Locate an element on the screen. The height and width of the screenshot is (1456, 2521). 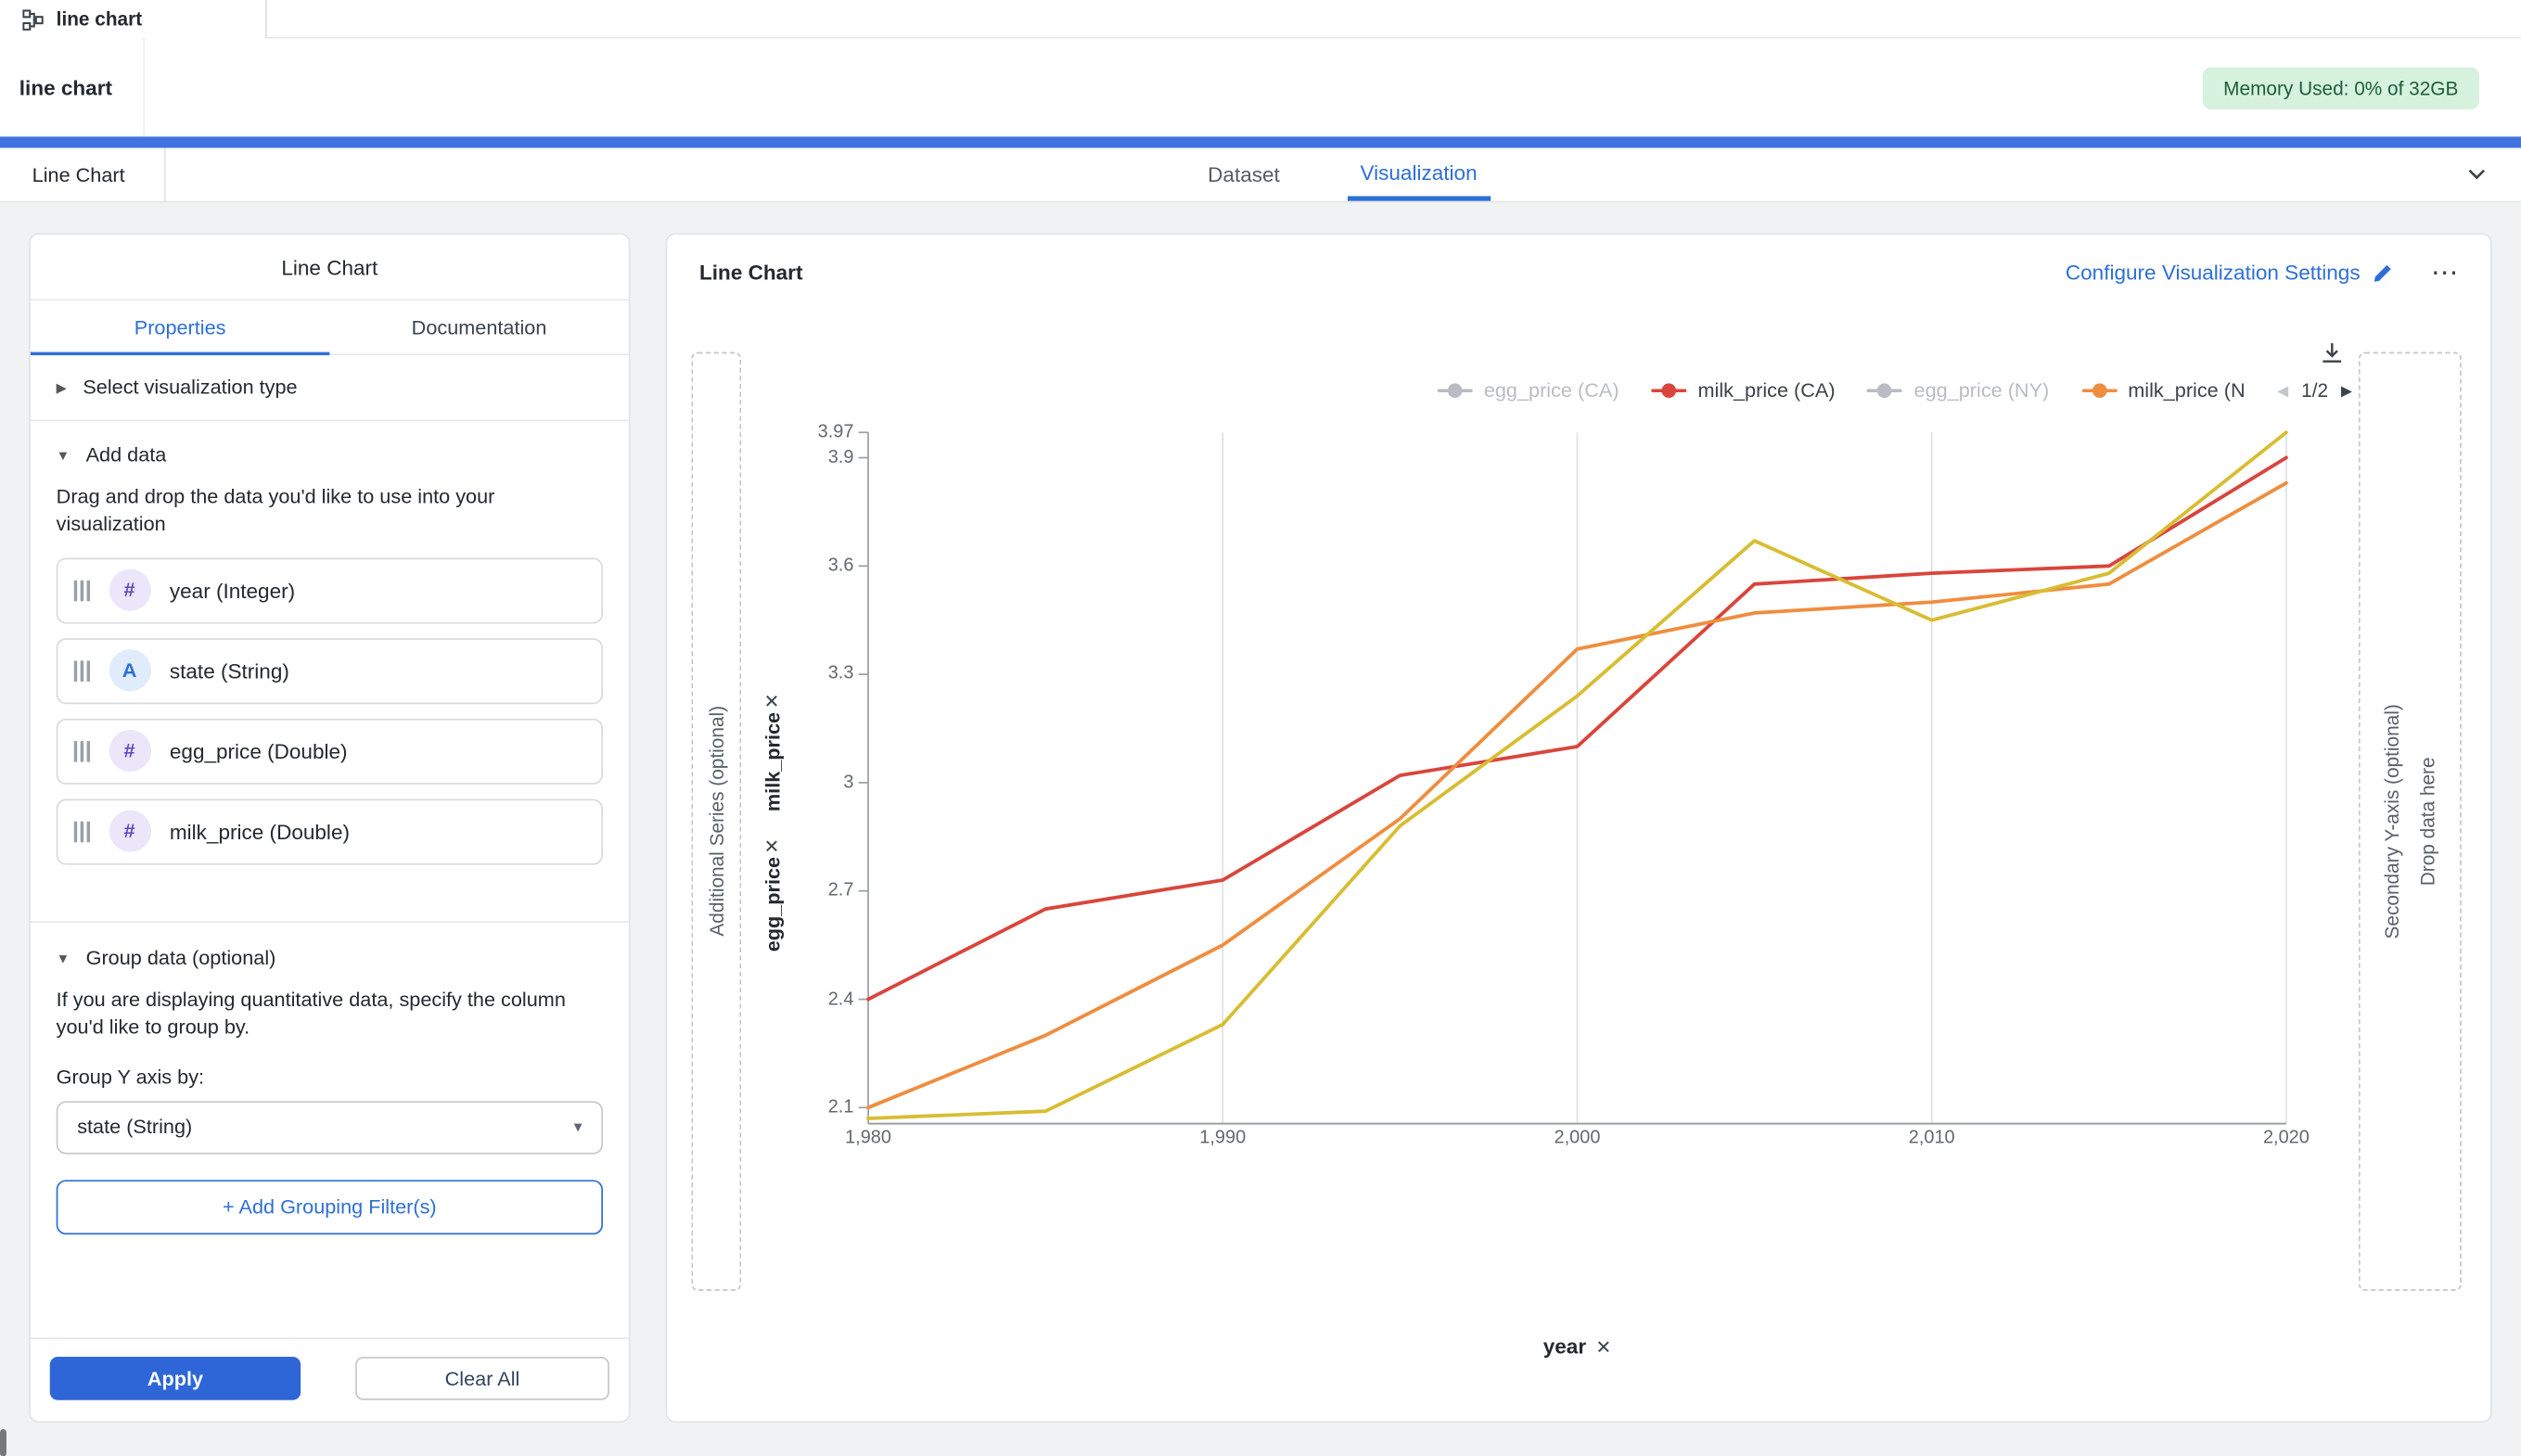
browser-tab-title: line chart is located at coordinates (100, 19).